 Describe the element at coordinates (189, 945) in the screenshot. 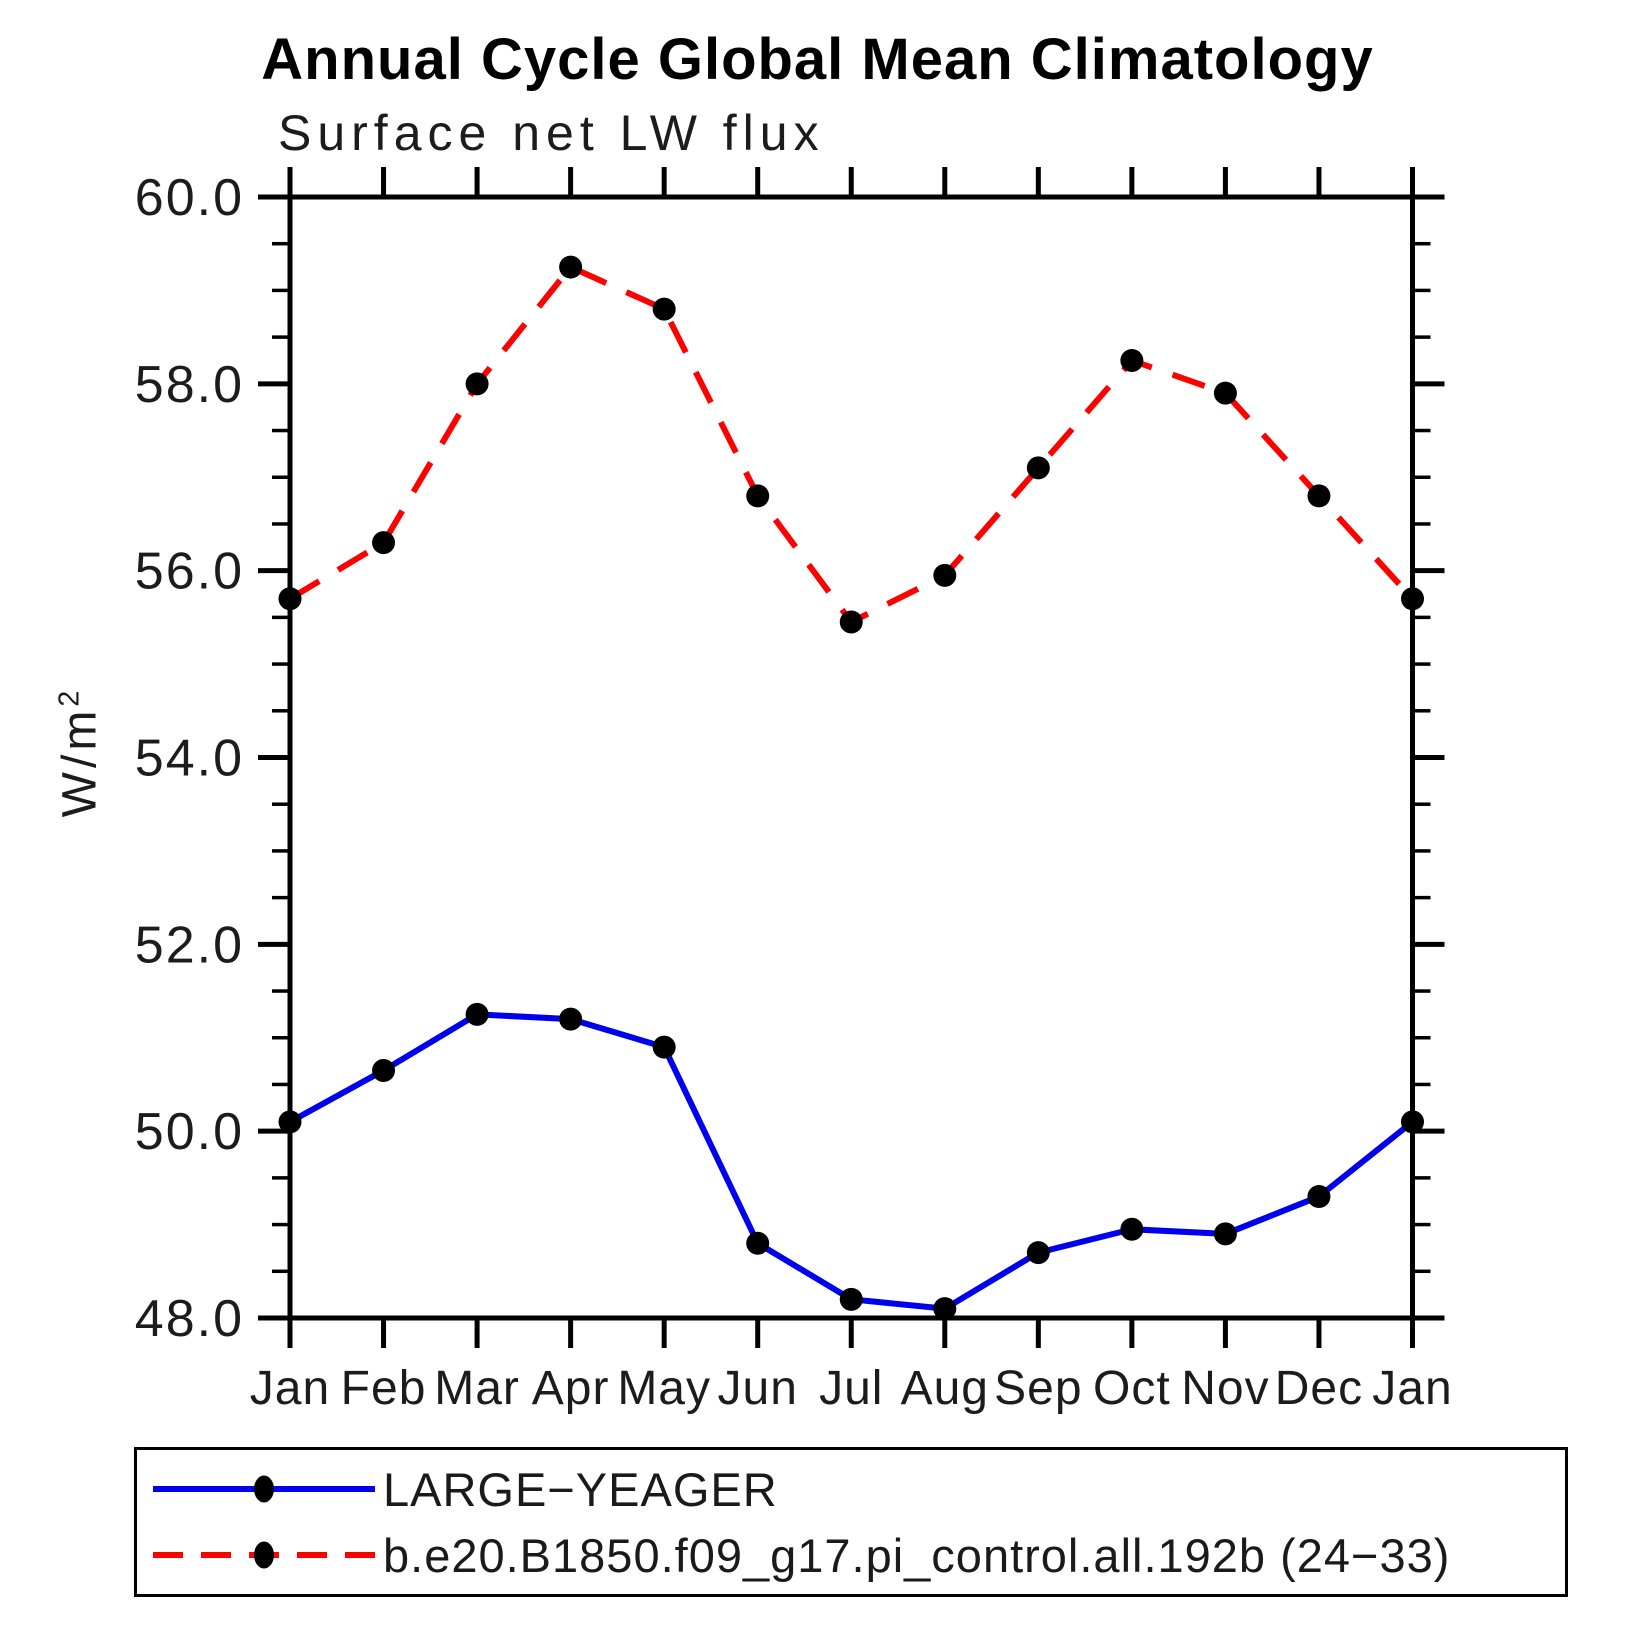

I see `svg-text: 52.0` at that location.